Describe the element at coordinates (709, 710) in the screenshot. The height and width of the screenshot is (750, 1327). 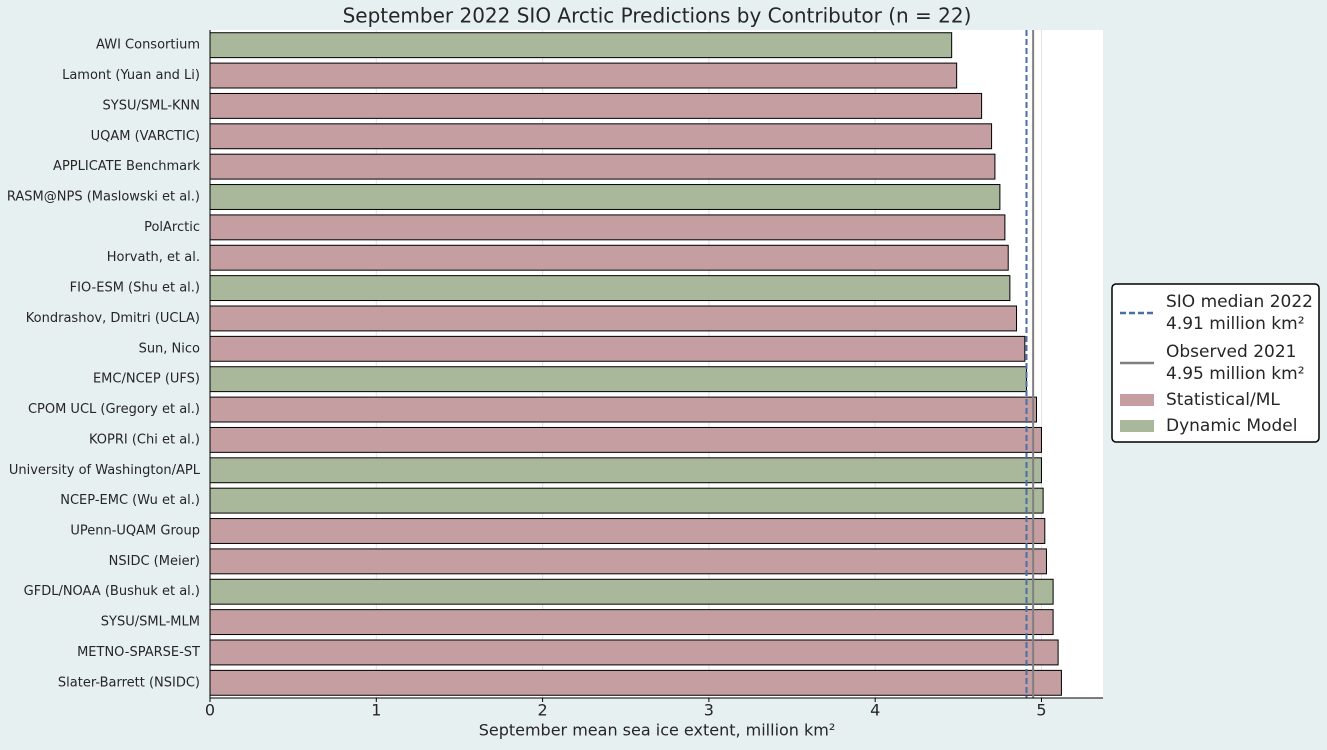
I see `x-tick-label: 3` at that location.